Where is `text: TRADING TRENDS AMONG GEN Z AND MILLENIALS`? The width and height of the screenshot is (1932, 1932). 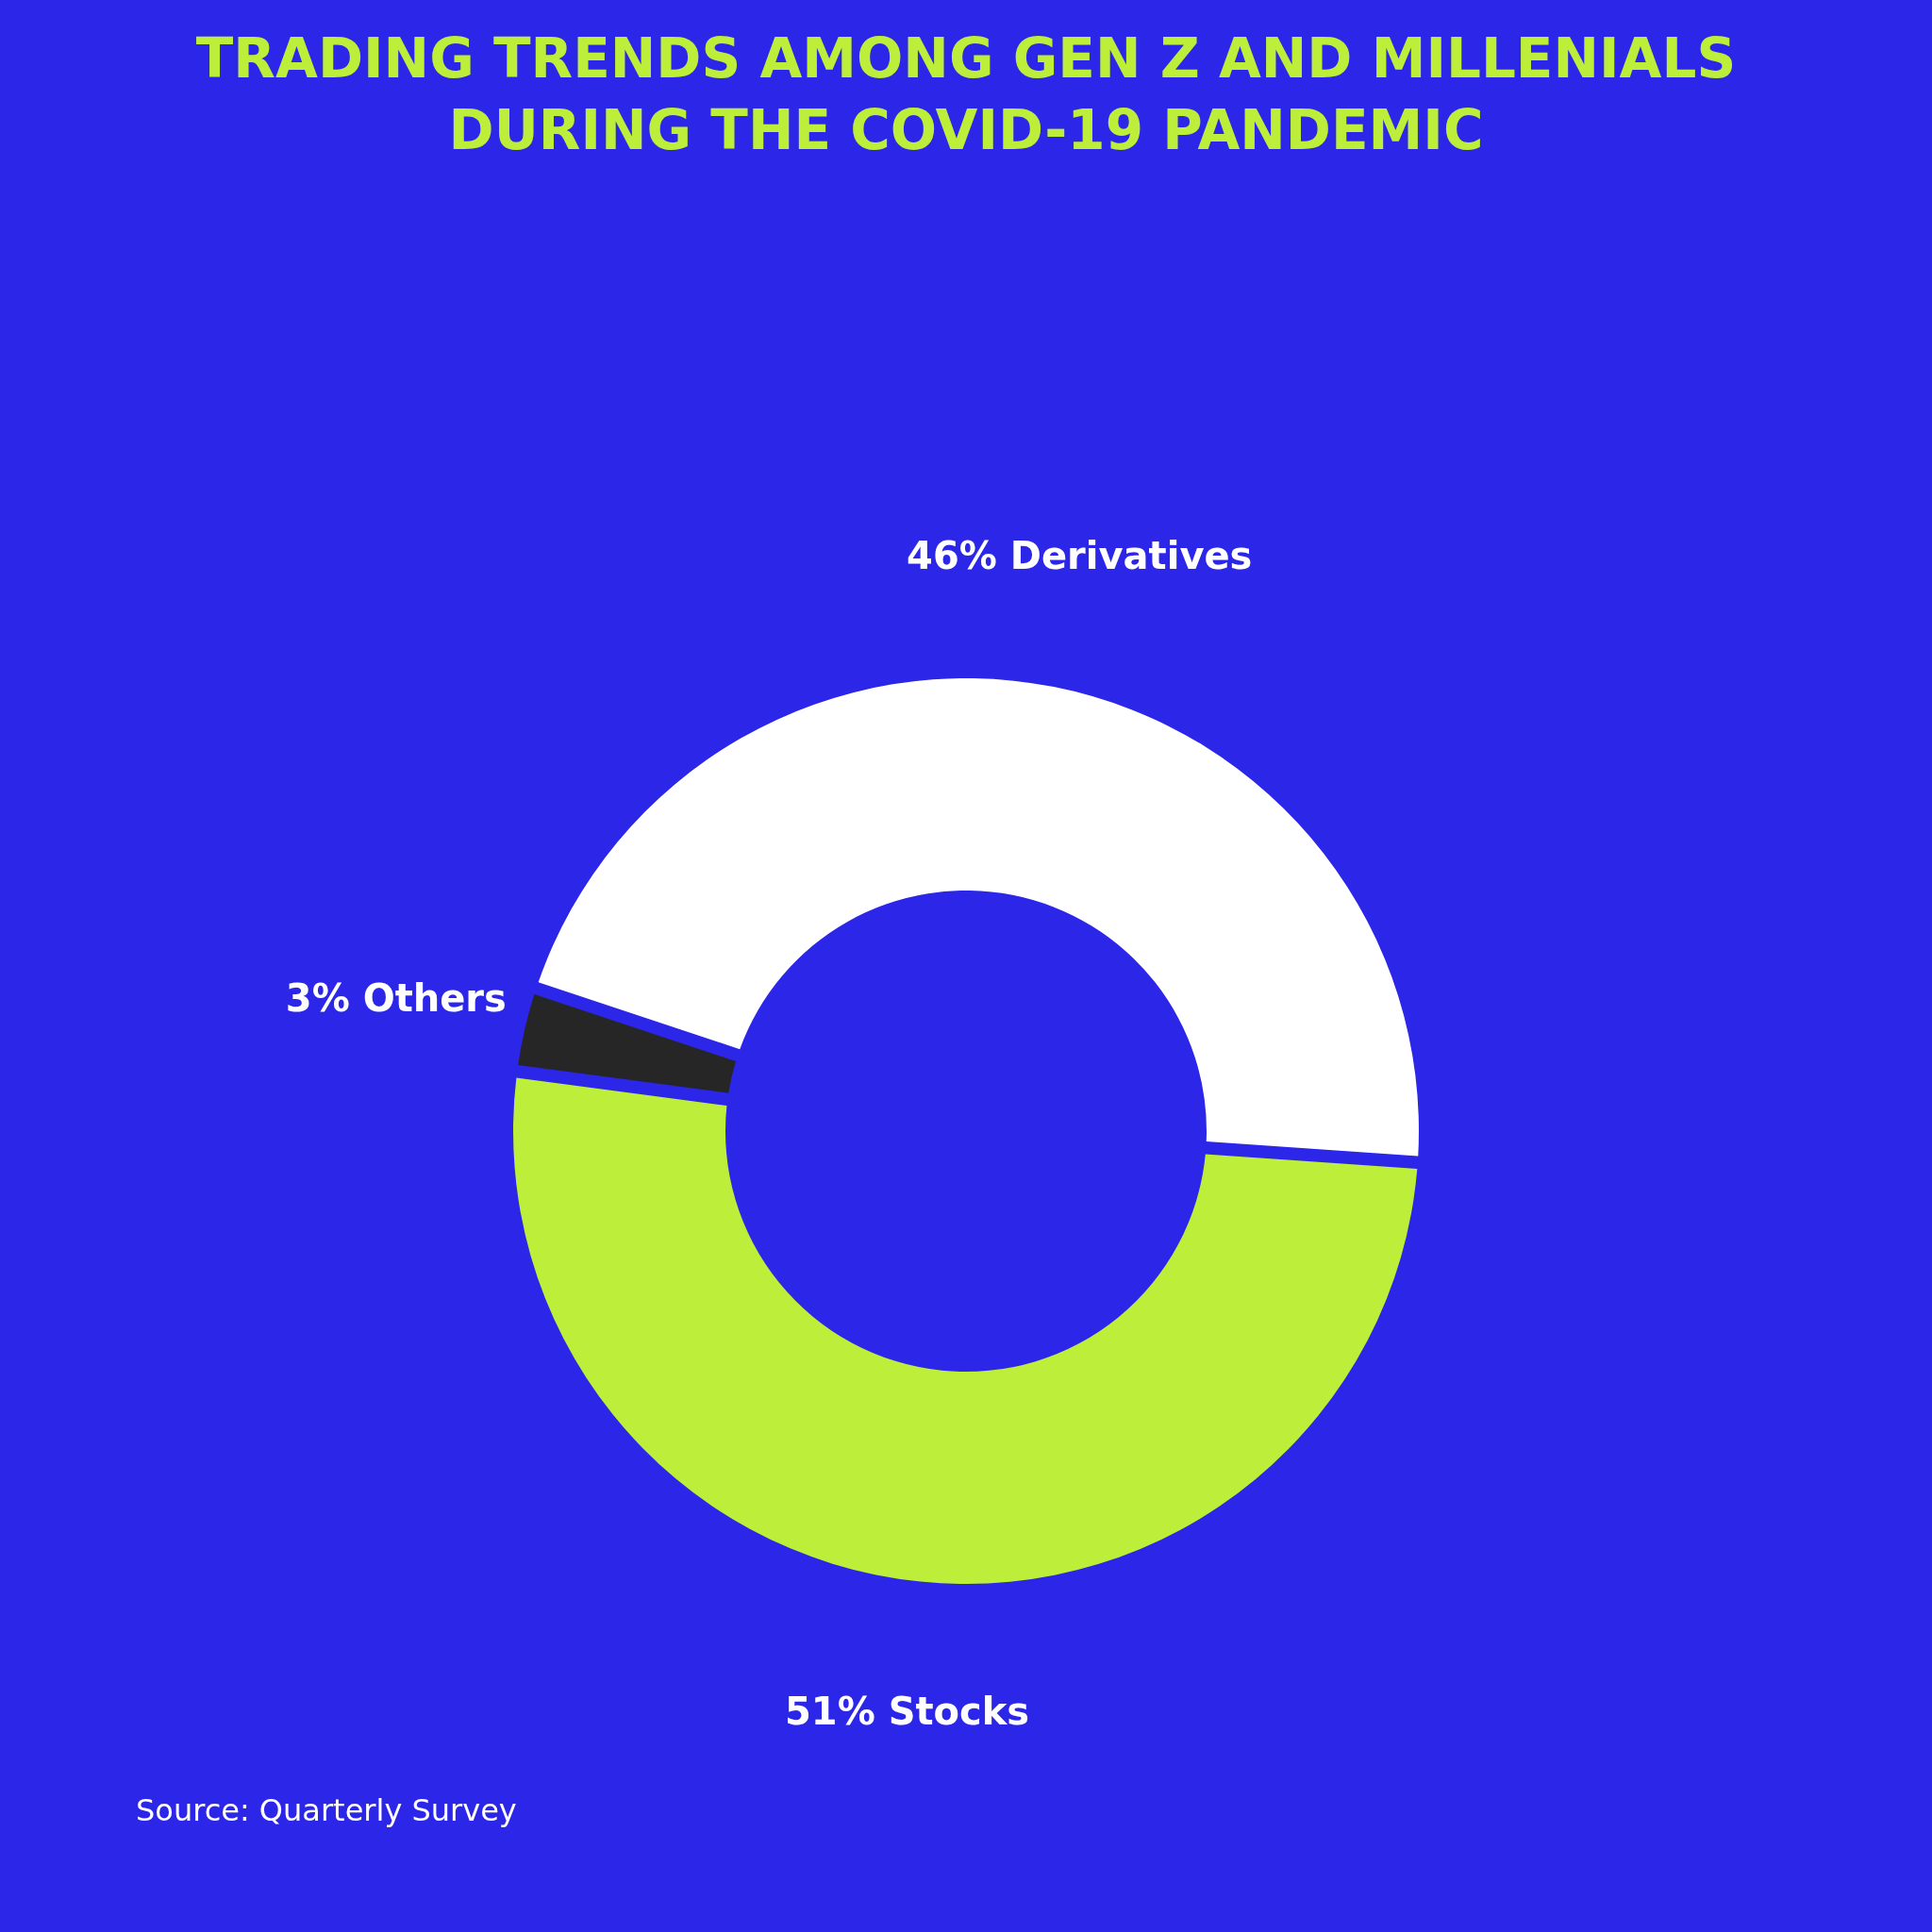 text: TRADING TRENDS AMONG GEN Z AND MILLENIALS is located at coordinates (966, 58).